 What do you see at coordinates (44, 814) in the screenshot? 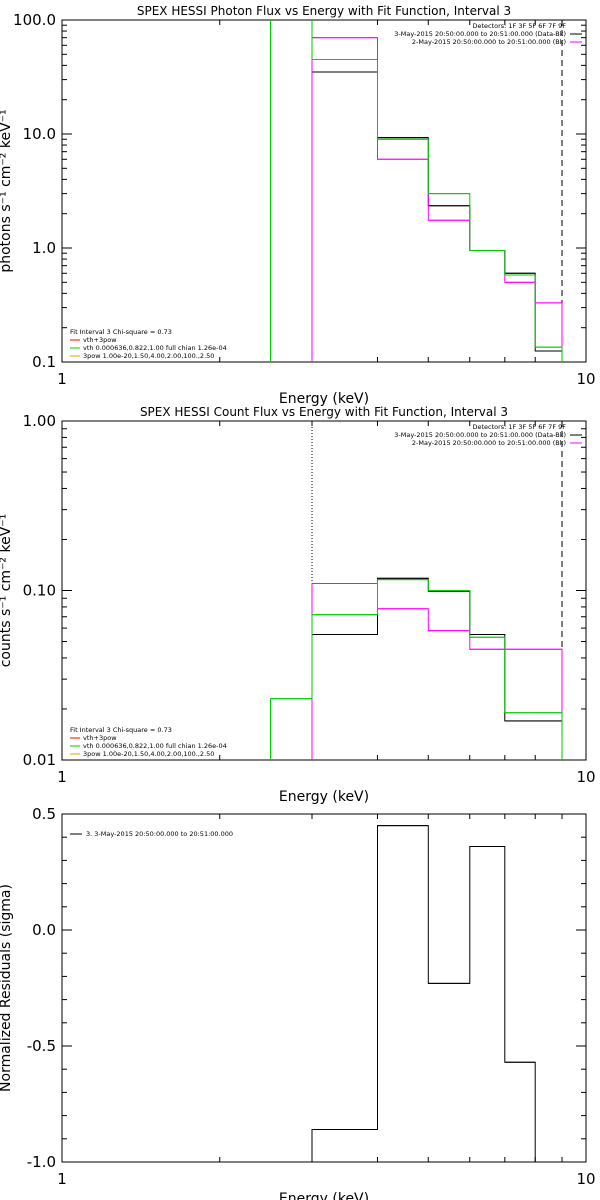
I see `y-tick-label: 0.5` at bounding box center [44, 814].